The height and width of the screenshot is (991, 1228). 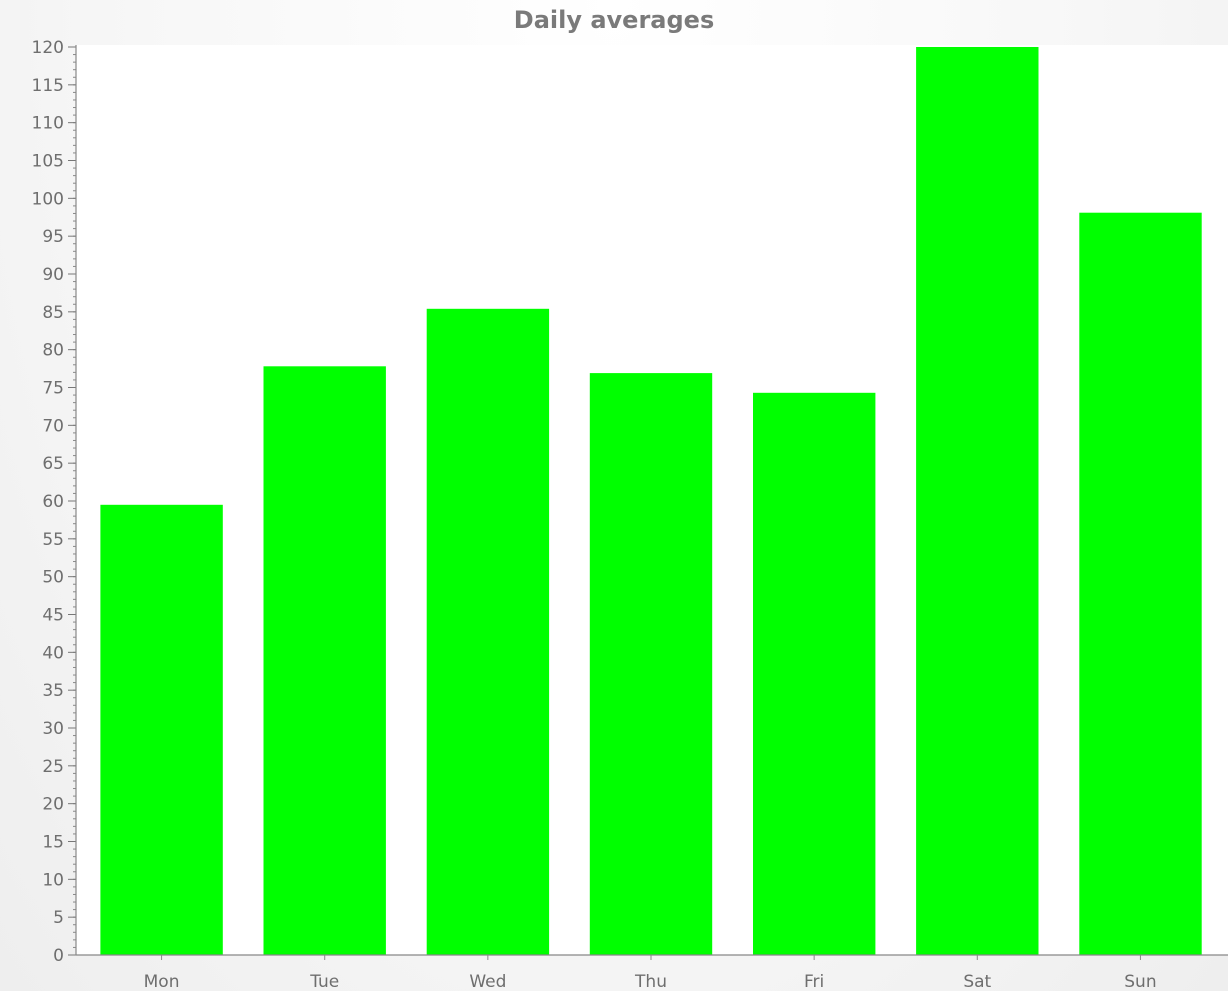 What do you see at coordinates (48, 162) in the screenshot?
I see `y-tick-label: 105` at bounding box center [48, 162].